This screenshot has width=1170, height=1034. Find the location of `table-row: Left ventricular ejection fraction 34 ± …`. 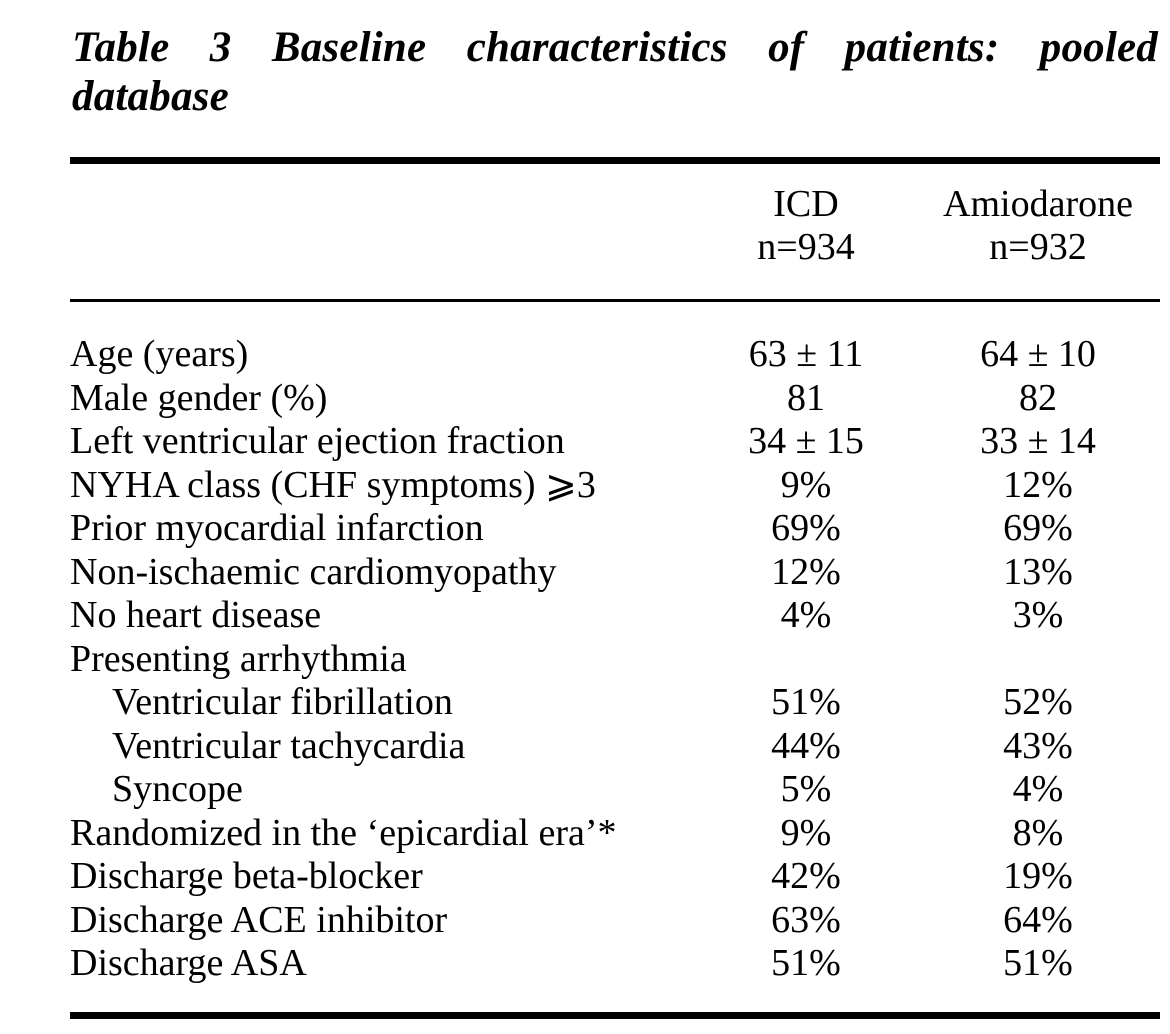

table-row: Left ventricular ejection fraction 34 ± … is located at coordinates (615, 442).